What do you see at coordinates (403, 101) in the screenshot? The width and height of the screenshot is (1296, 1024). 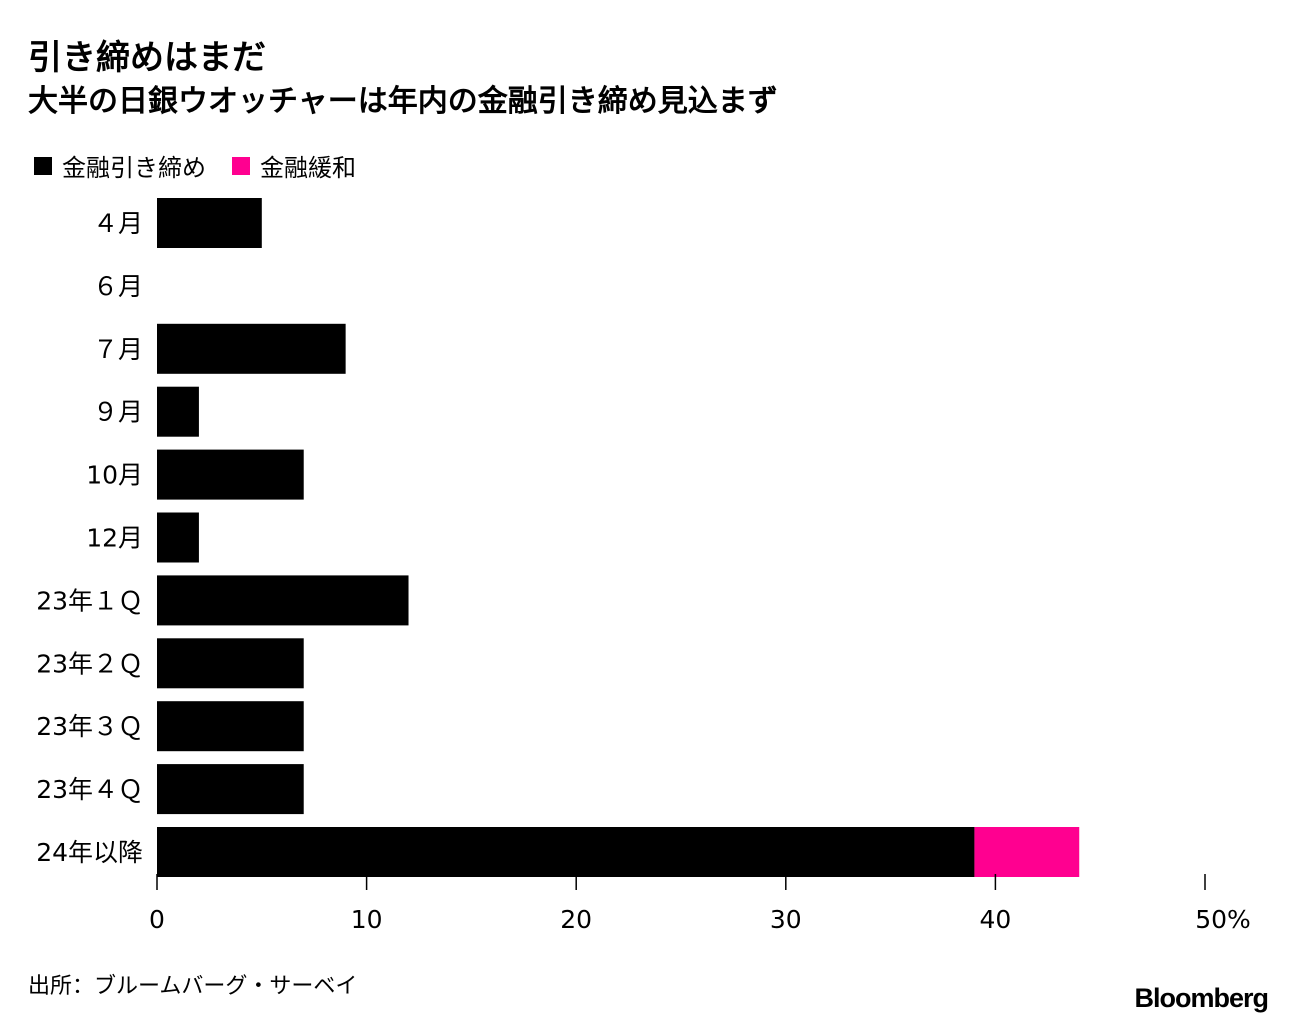 I see `chart-subtitle: 大半の日銀ウオッチャーは年内の金融引き締め見込まず` at bounding box center [403, 101].